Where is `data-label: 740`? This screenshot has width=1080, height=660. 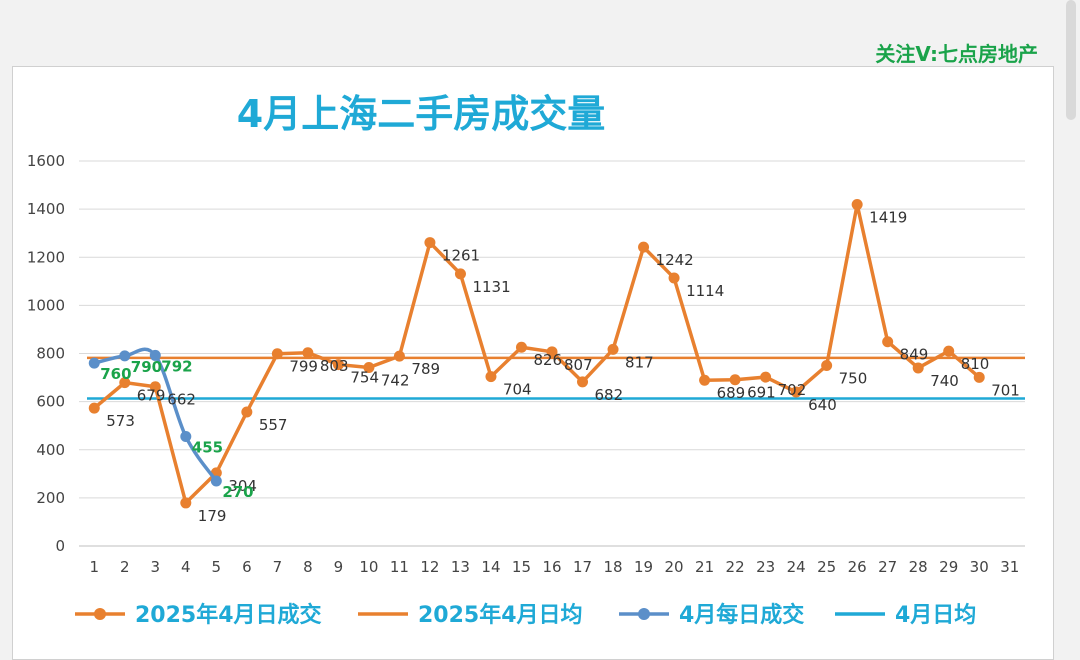
data-label: 740 is located at coordinates (944, 381).